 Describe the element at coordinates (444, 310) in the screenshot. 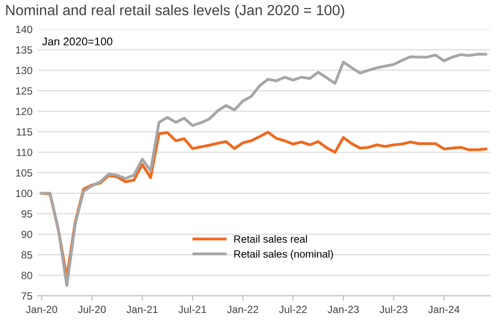

I see `x-tick-label: Jan-24` at that location.